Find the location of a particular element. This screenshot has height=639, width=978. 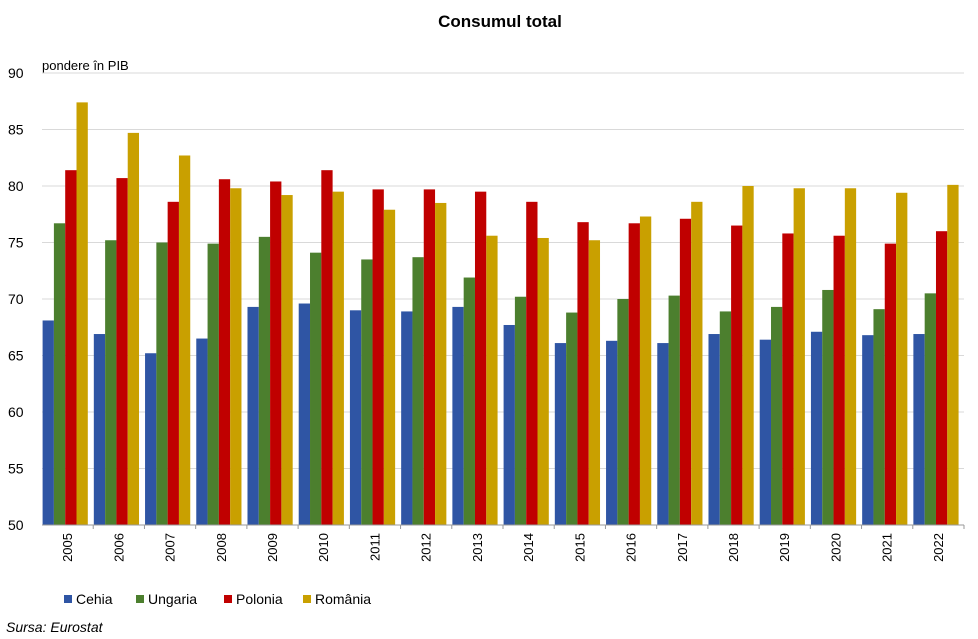

x-tick-label: 2022 is located at coordinates (938, 547).